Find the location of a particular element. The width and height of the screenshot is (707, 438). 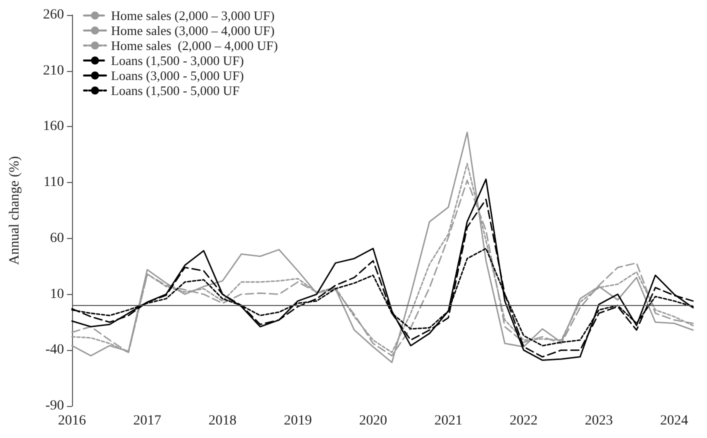

x-tick-label: 2016 is located at coordinates (72, 421).